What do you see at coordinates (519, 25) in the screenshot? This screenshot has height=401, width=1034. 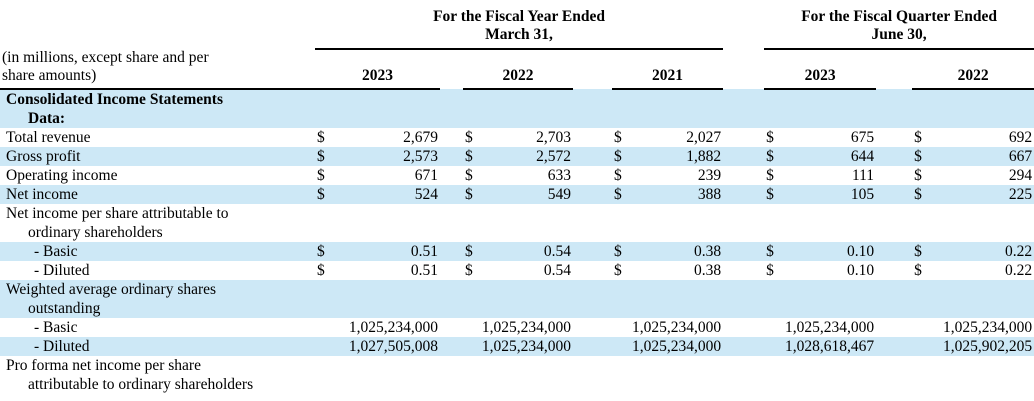 I see `fiscal-year-group-header: For the Fiscal Year Ended March 31,` at bounding box center [519, 25].